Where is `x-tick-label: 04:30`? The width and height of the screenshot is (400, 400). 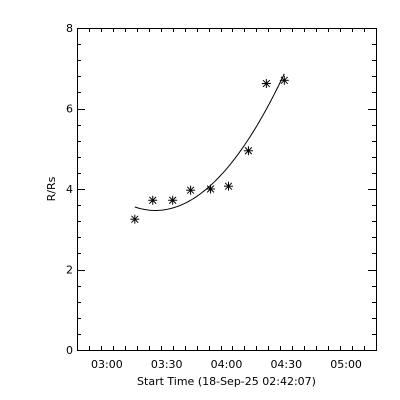 x-tick-label: 04:30 is located at coordinates (286, 364).